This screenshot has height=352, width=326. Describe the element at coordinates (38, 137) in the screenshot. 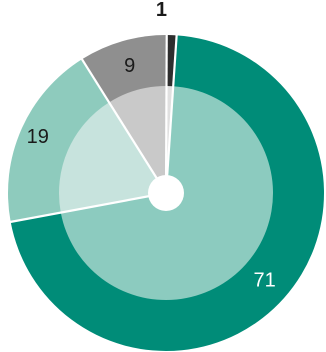

I see `data-label-19: 19` at that location.